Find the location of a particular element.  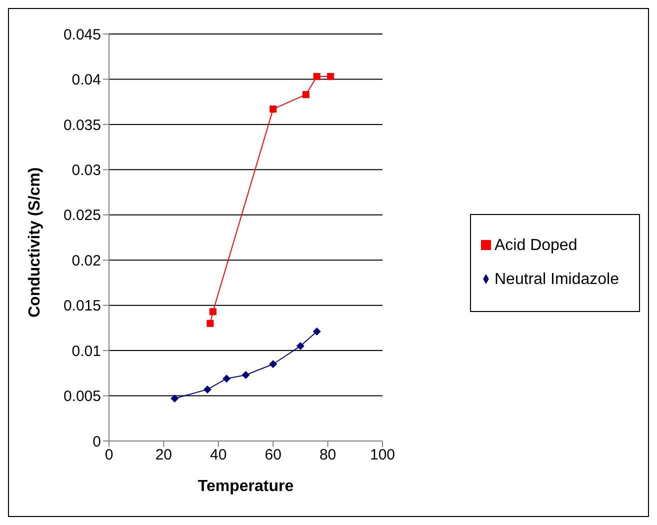

x-axis-title: Temperature is located at coordinates (246, 486).